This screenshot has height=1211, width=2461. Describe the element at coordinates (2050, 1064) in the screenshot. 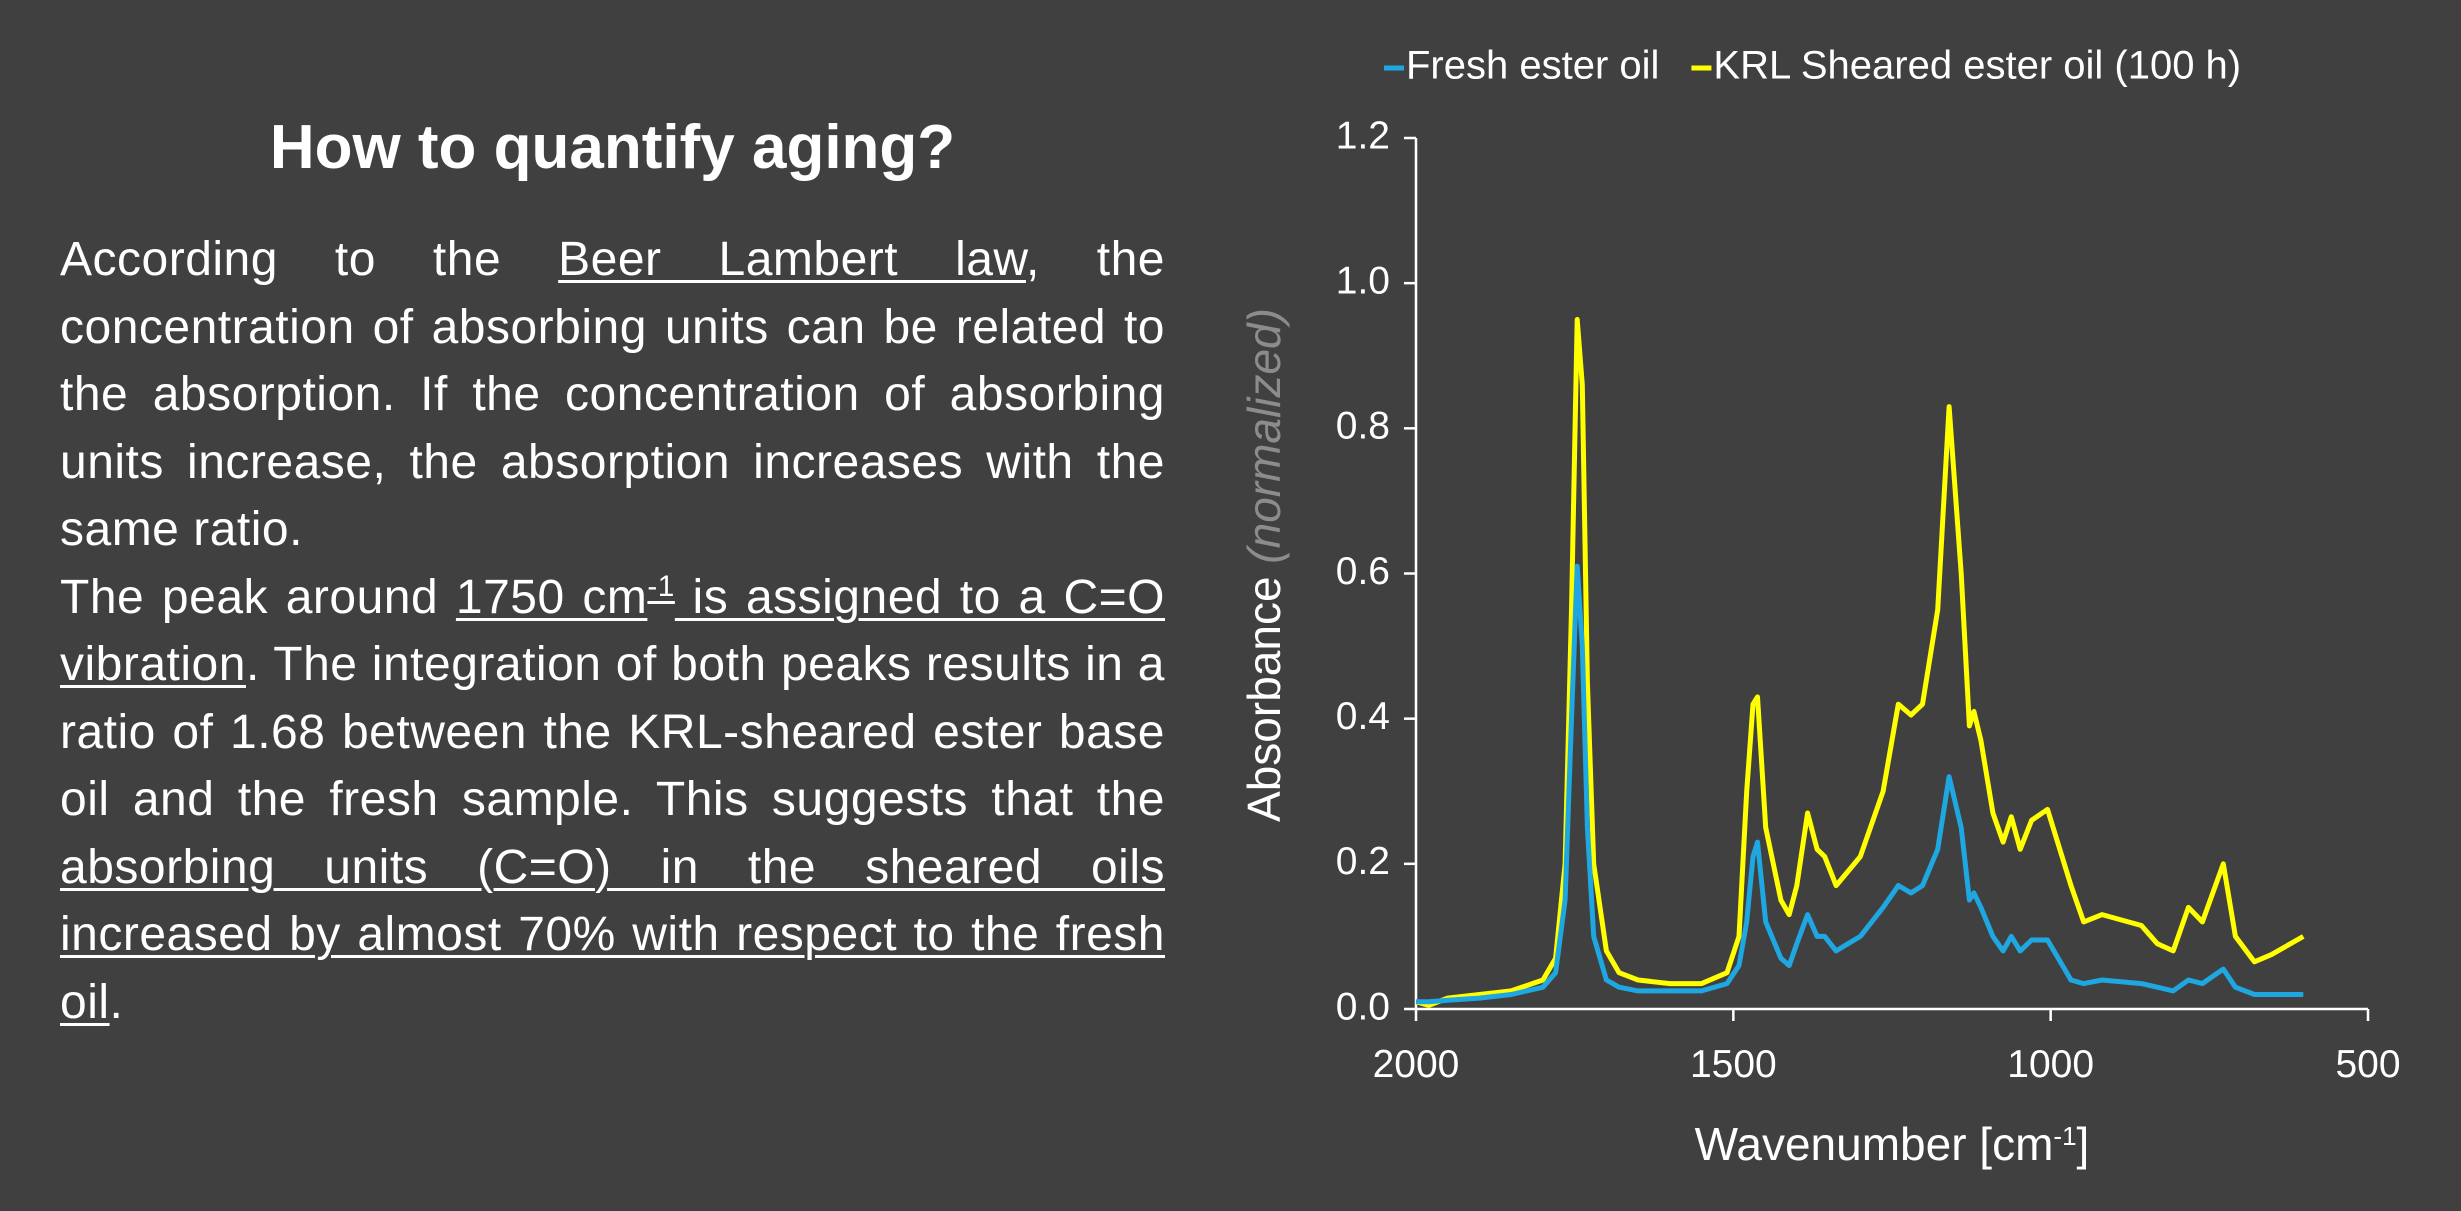

I see `x-tick-label: 1000` at that location.